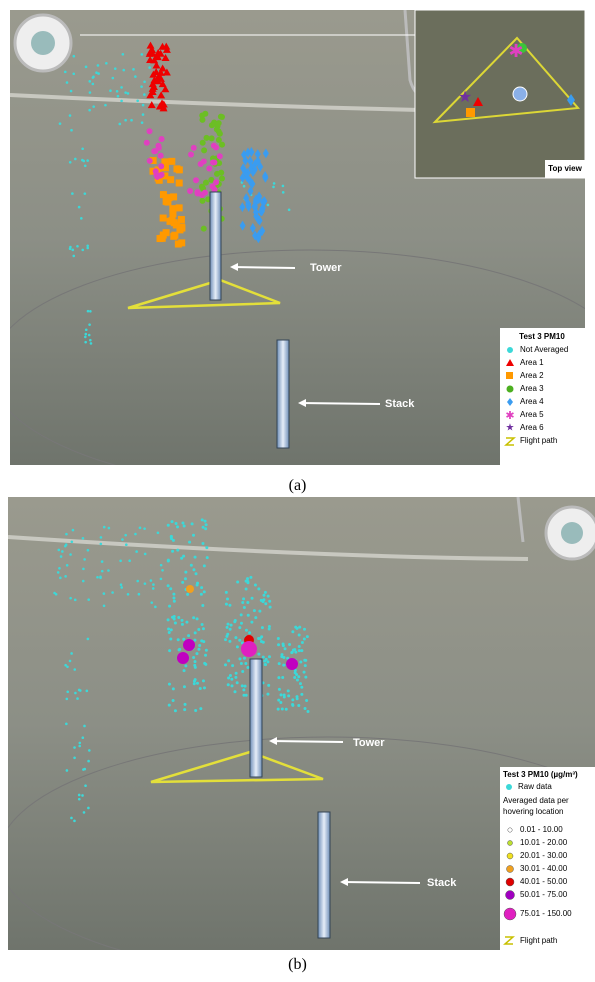  What do you see at coordinates (234, 267) in the screenshot?
I see `arrowhead` at bounding box center [234, 267].